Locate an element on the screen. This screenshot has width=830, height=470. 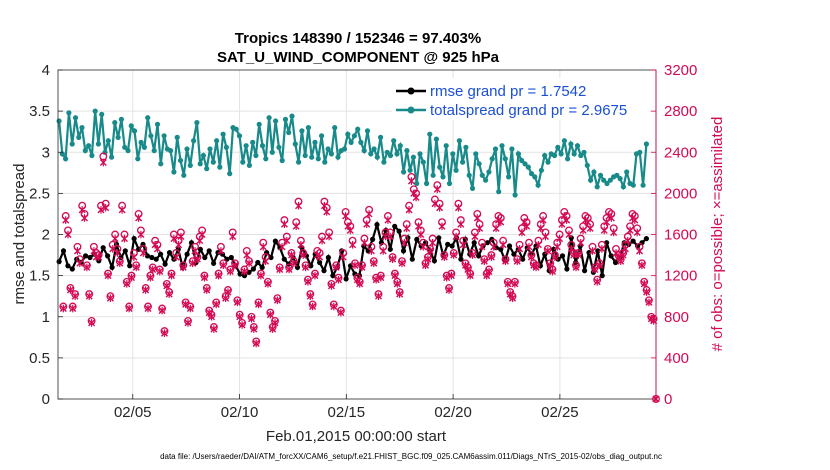
x-tick-label: 02/05 is located at coordinates (133, 412).